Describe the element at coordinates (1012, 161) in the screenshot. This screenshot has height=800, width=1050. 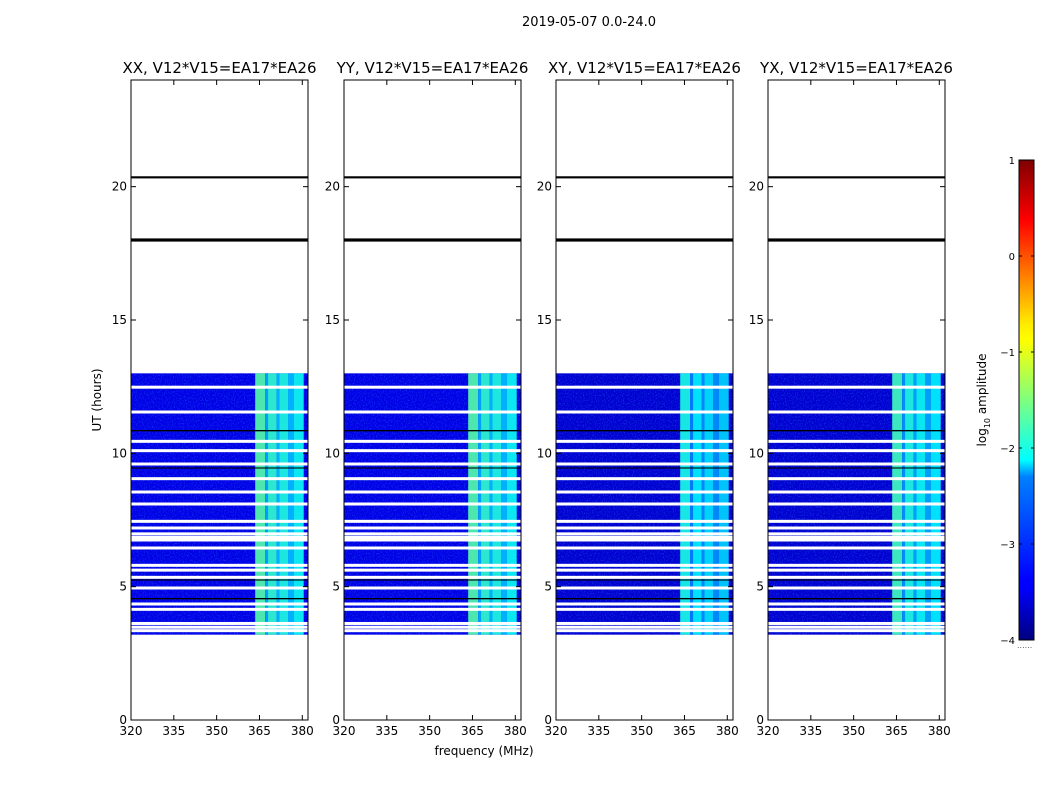
I see `colorbar-tick-label: 1` at that location.